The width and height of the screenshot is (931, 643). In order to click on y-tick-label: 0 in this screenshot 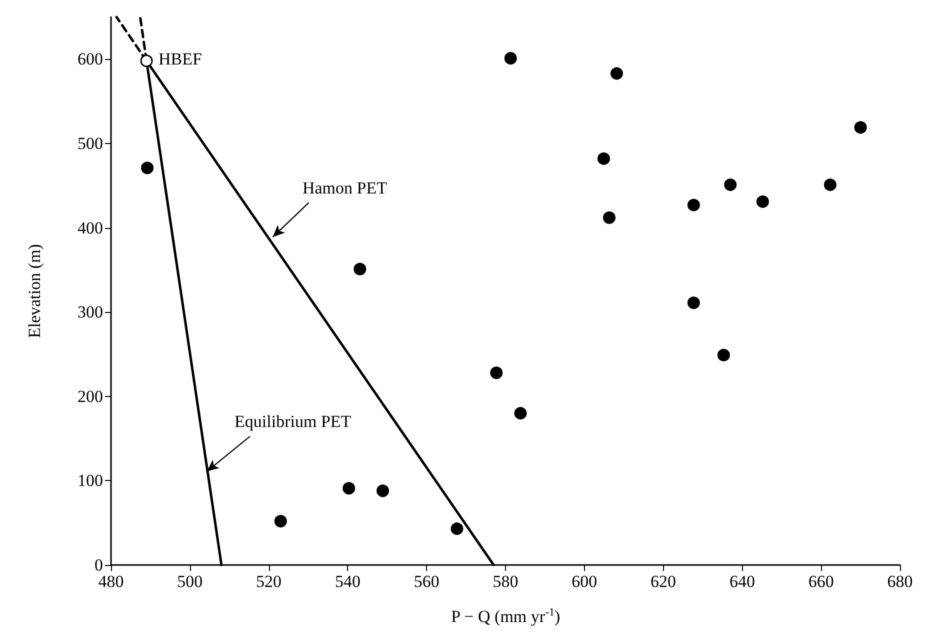, I will do `click(98, 565)`.